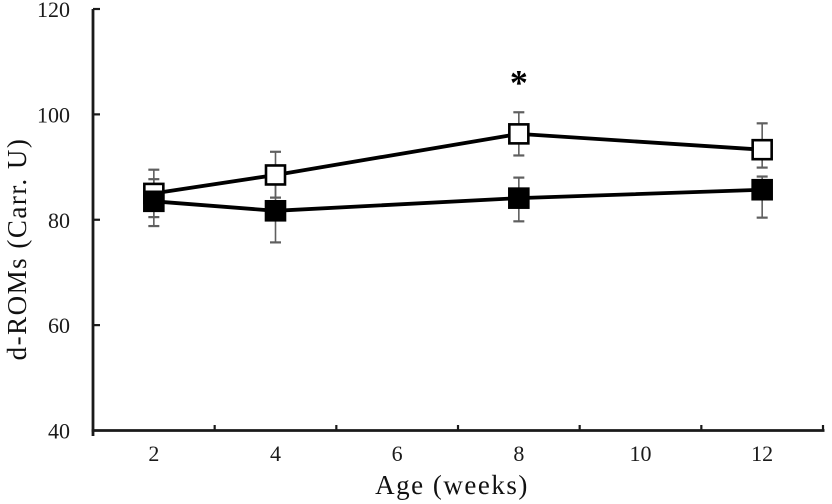 The height and width of the screenshot is (504, 832). I want to click on filled-squares-group, so click(458, 200).